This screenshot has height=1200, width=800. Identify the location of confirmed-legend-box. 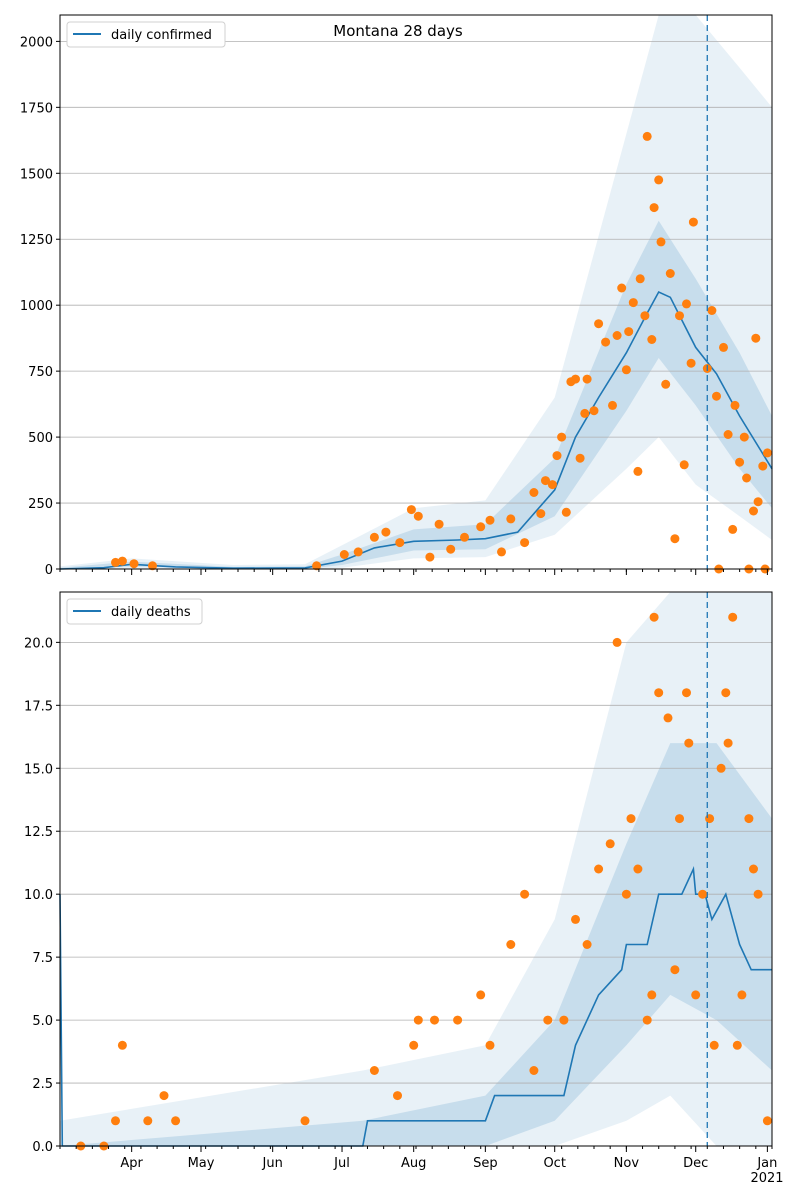
(146, 34).